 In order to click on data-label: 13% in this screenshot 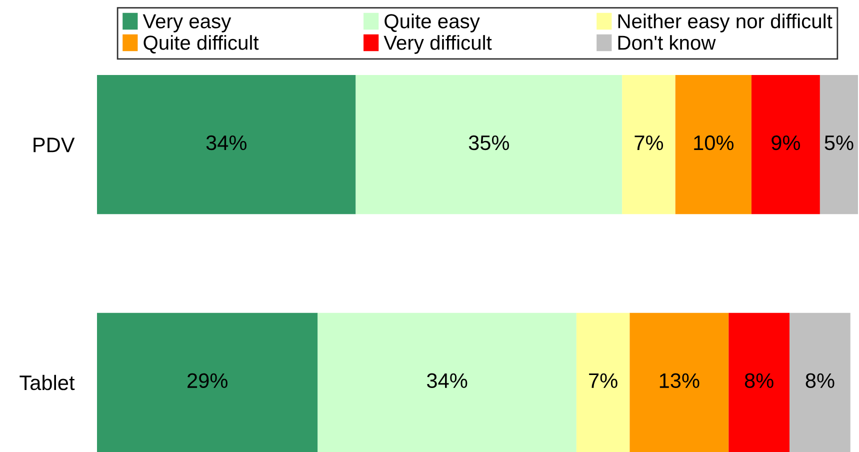, I will do `click(680, 380)`.